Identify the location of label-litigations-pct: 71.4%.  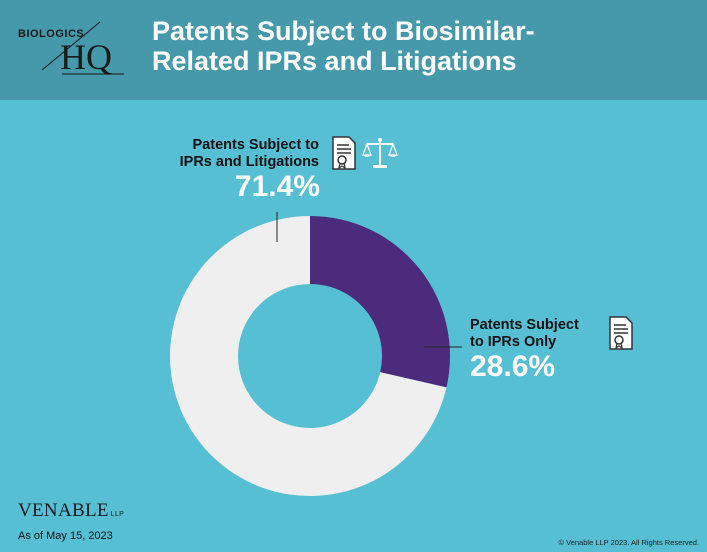
(277, 186).